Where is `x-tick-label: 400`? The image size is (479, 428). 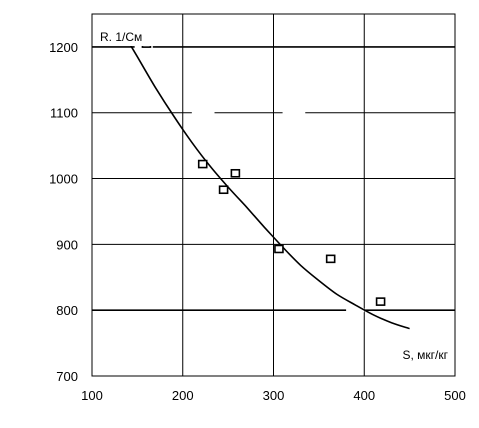 x-tick-label: 400 is located at coordinates (364, 395).